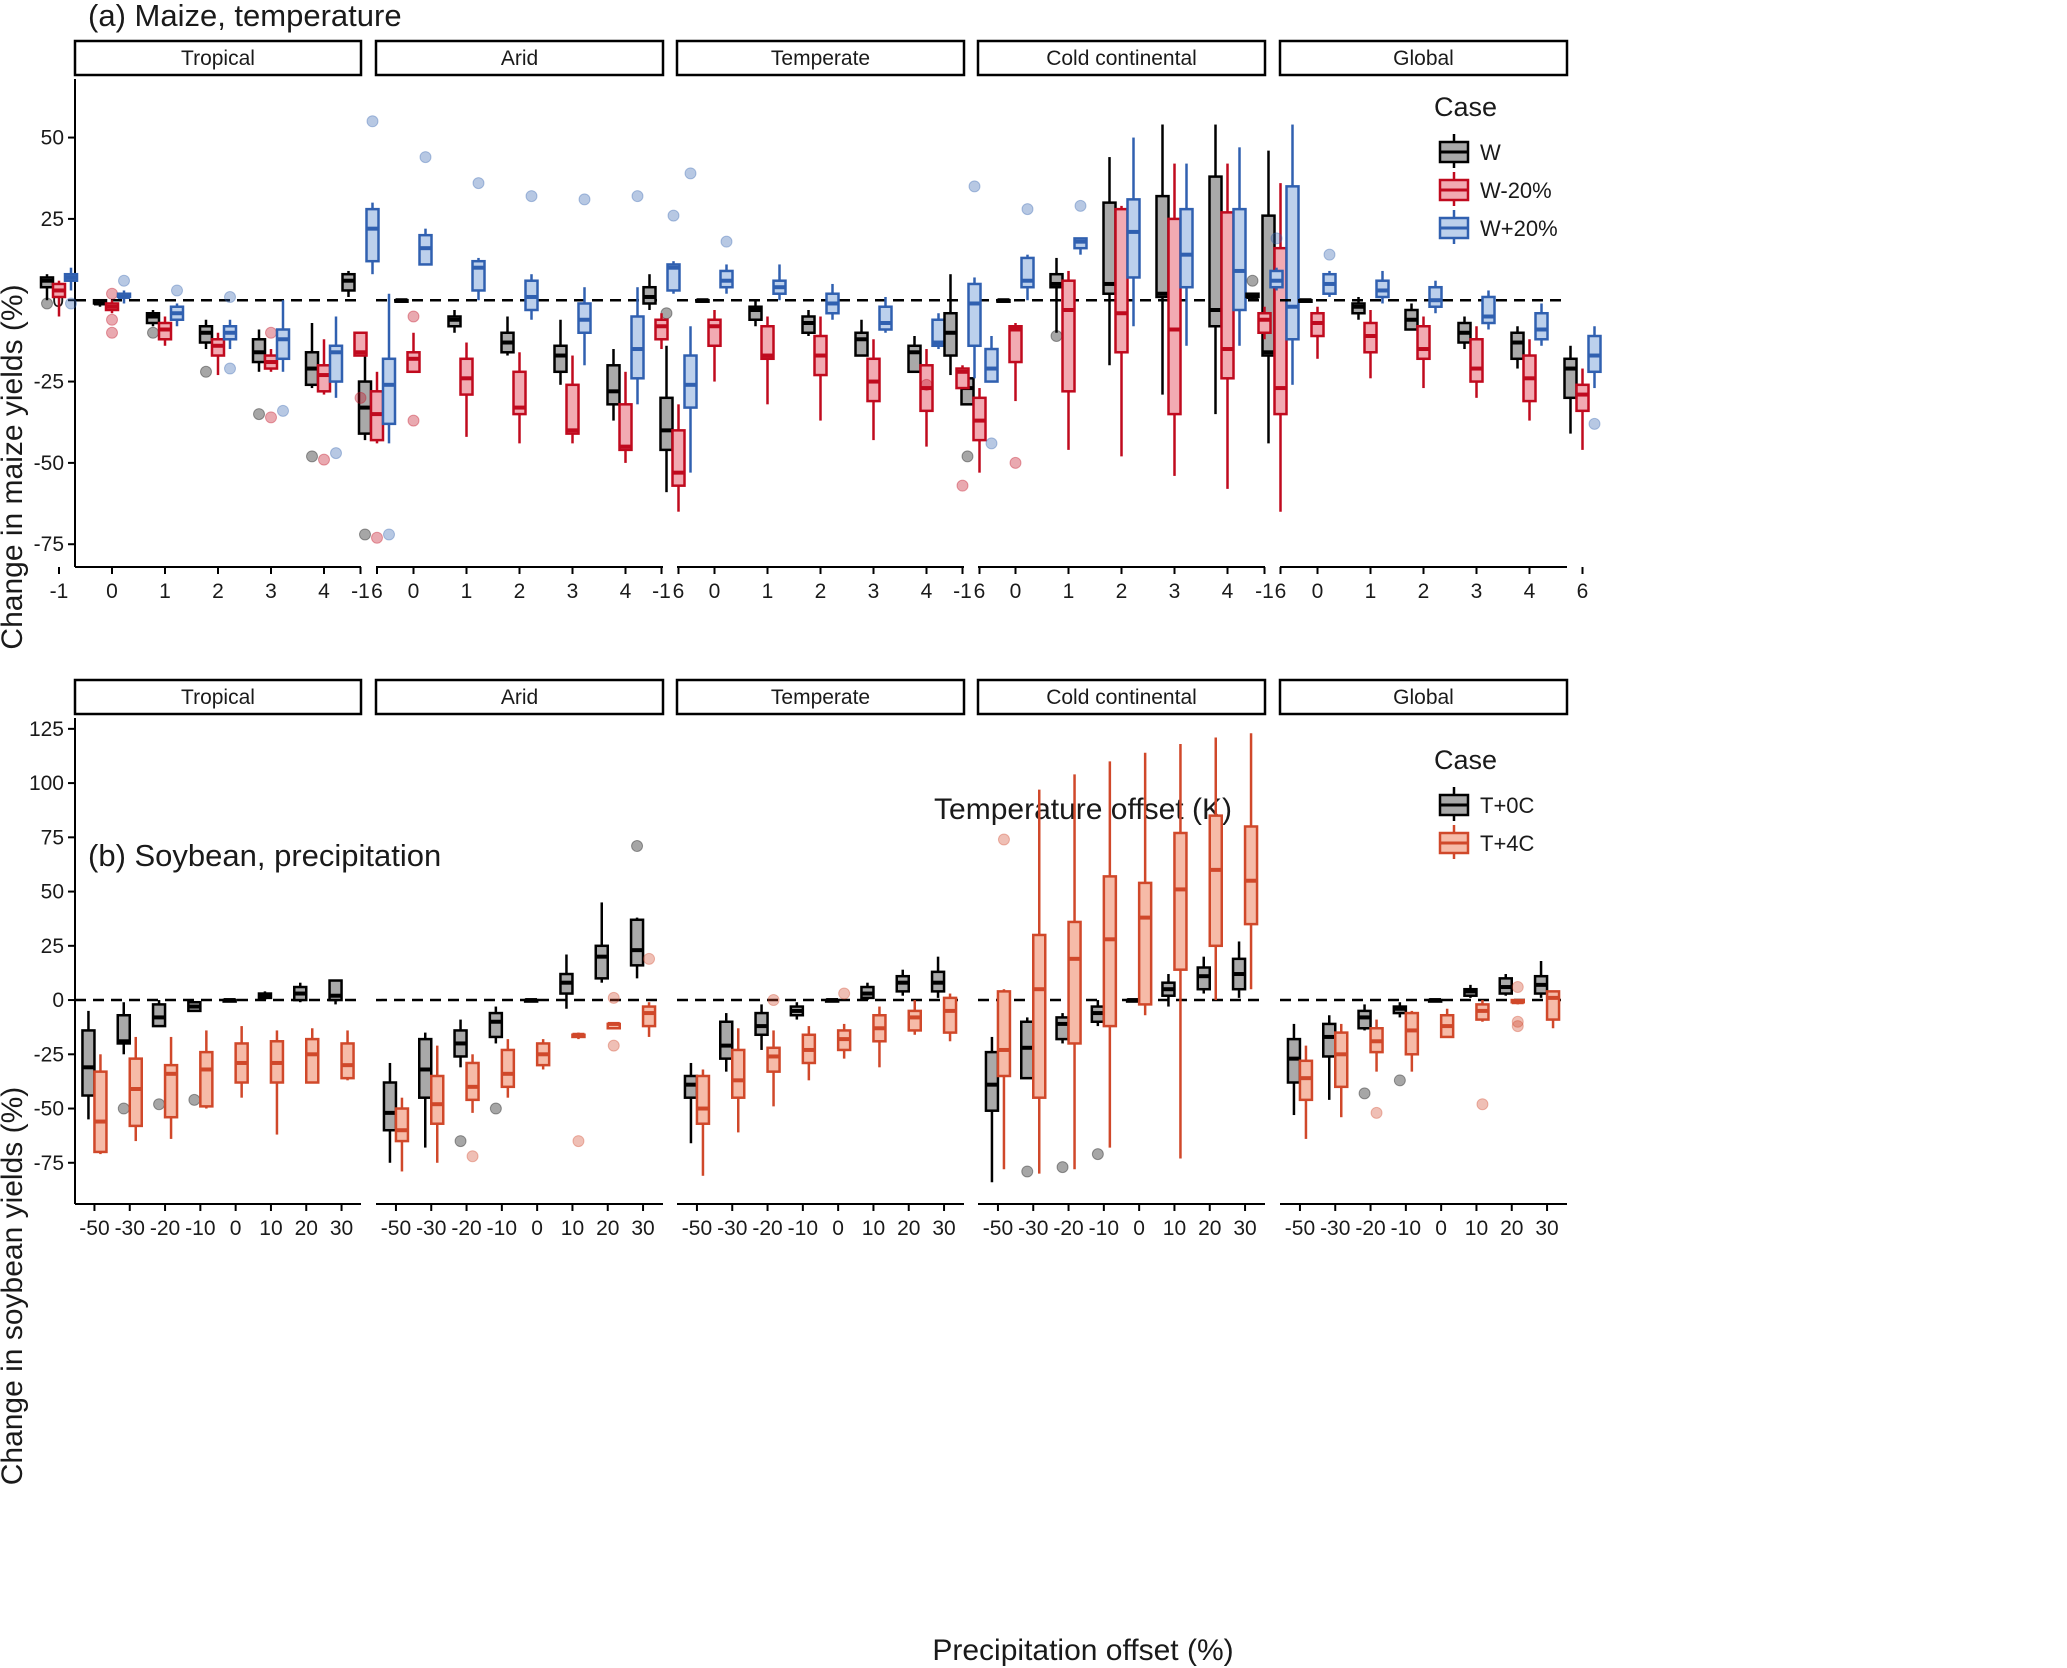  I want to click on panel-cold-continental: Cold continental -1 0 1 2 3 4 6, so click(1121, 321).